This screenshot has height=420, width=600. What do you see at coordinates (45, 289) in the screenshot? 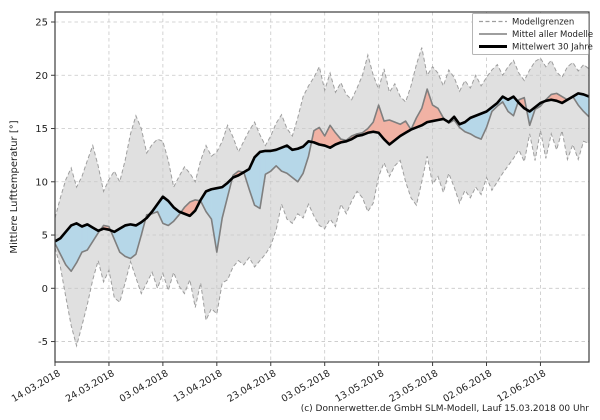
I see `y-tick-label: 0` at bounding box center [45, 289].